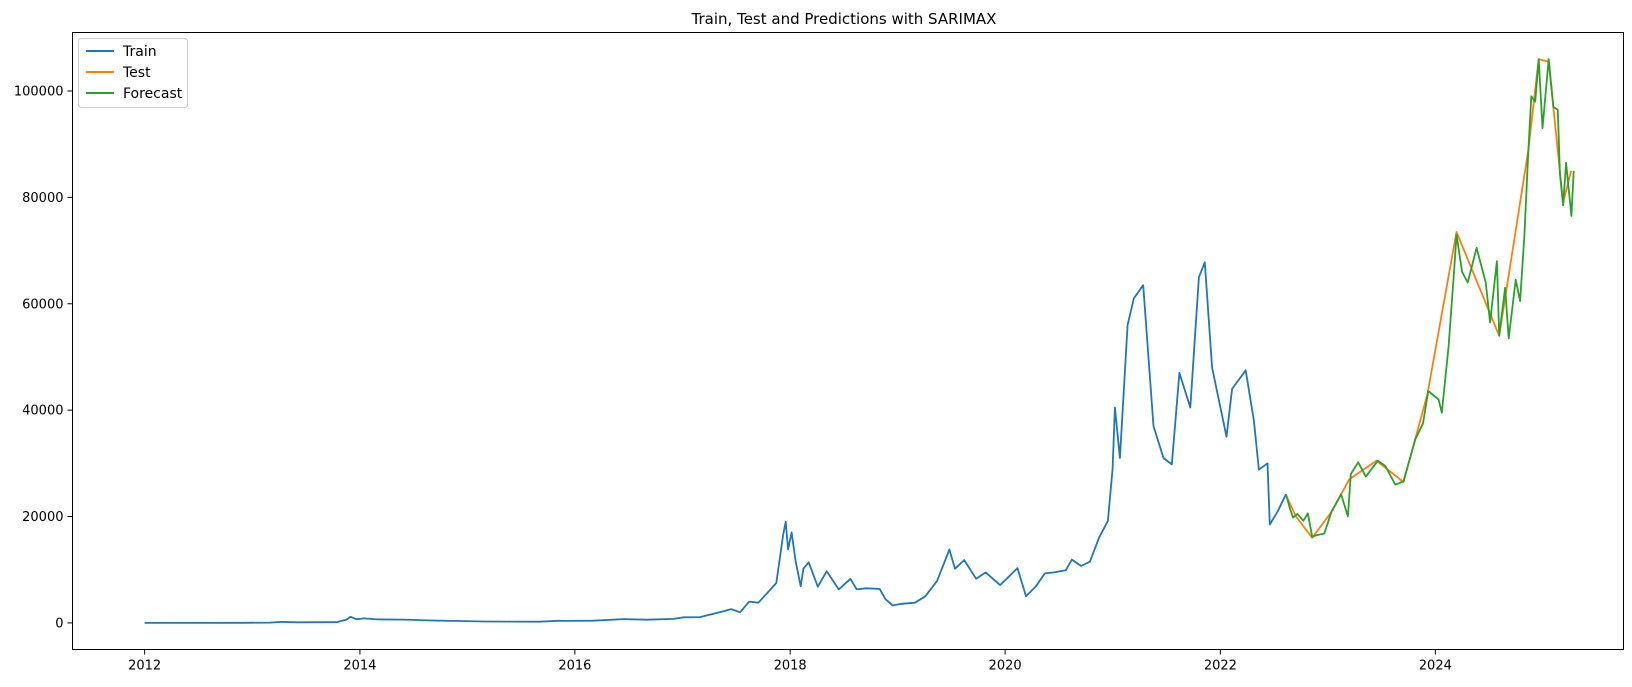  I want to click on y-tick-label: 60000, so click(42, 304).